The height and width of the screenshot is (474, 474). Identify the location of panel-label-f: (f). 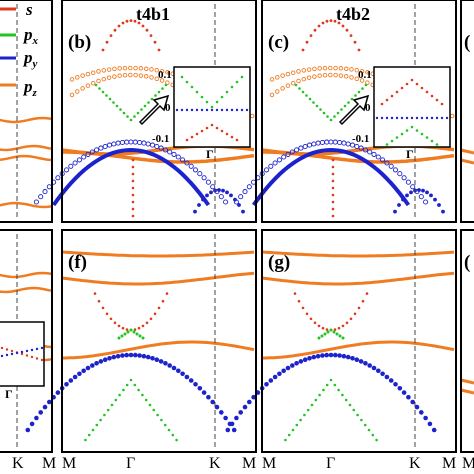
(77, 262).